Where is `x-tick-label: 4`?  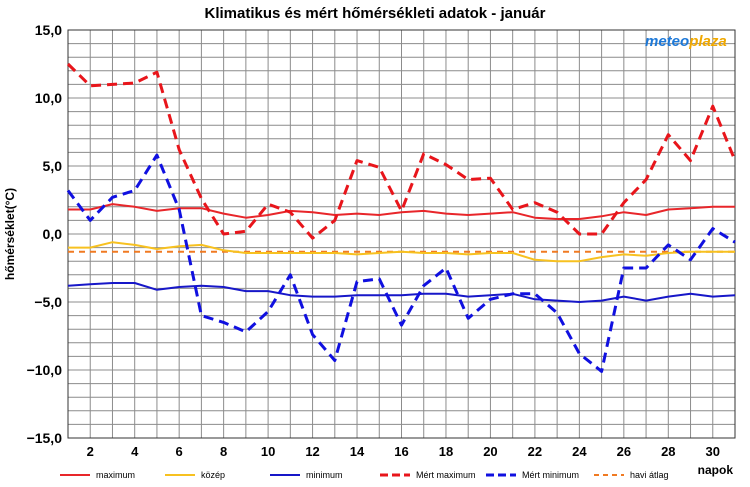
x-tick-label: 4 is located at coordinates (135, 451).